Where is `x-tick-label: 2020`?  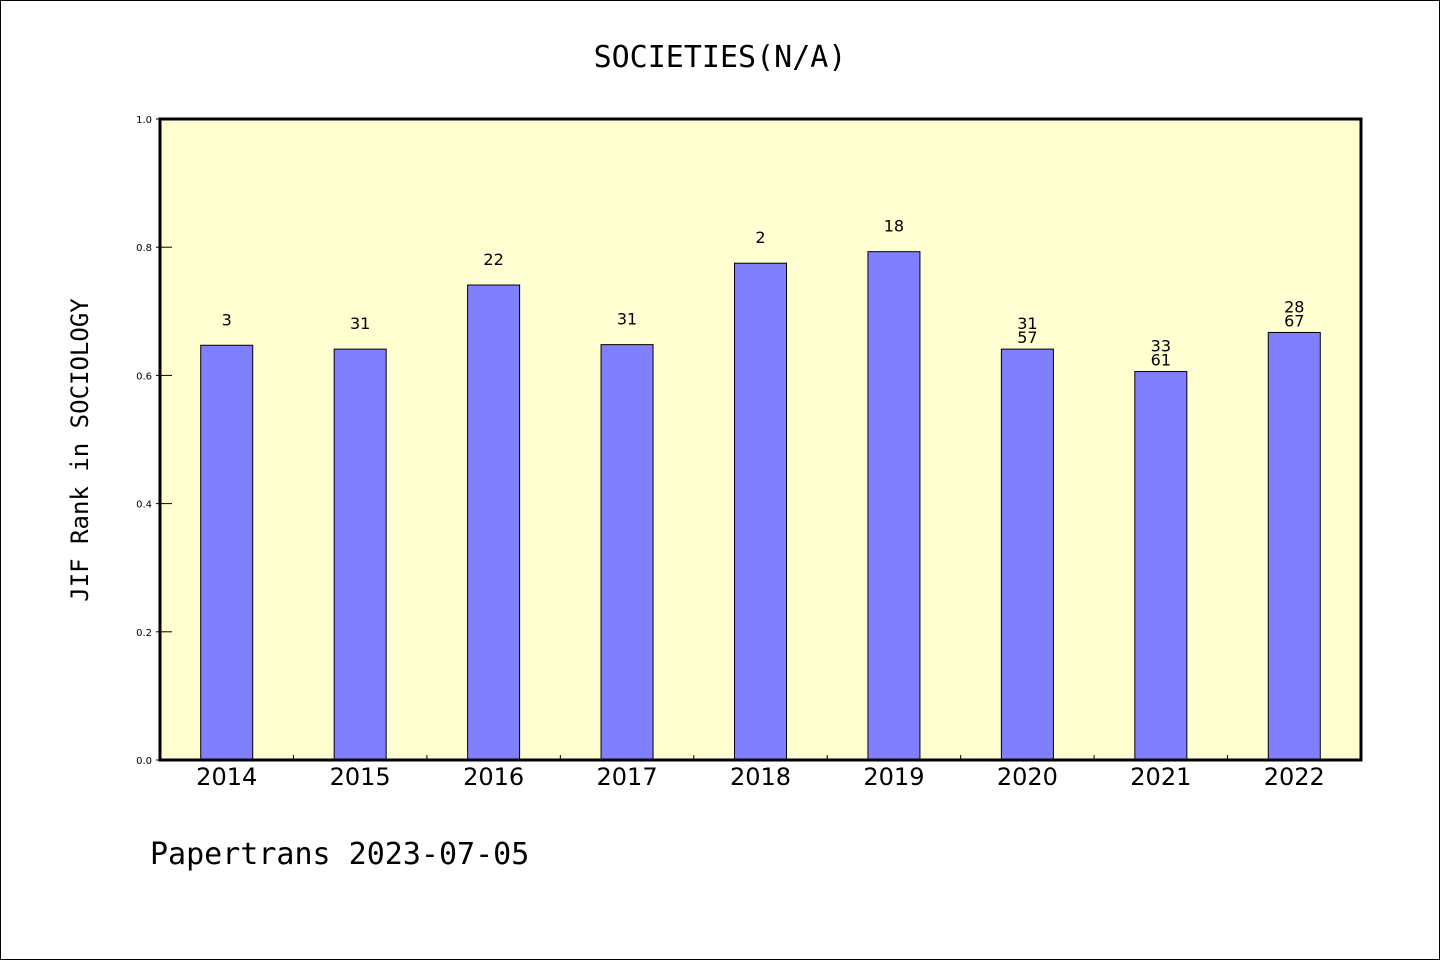 x-tick-label: 2020 is located at coordinates (1027, 777).